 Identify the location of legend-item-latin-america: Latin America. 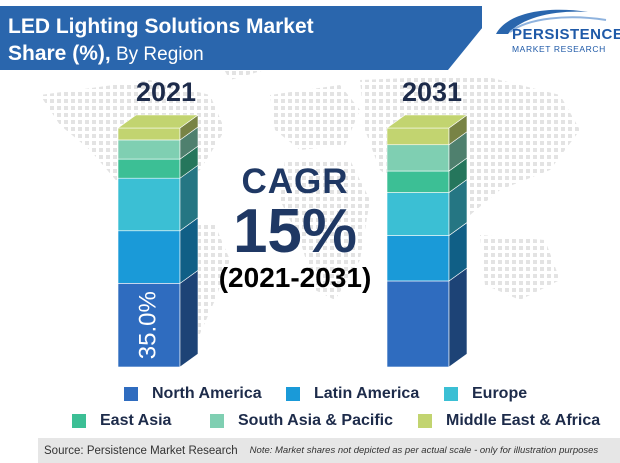
(352, 394).